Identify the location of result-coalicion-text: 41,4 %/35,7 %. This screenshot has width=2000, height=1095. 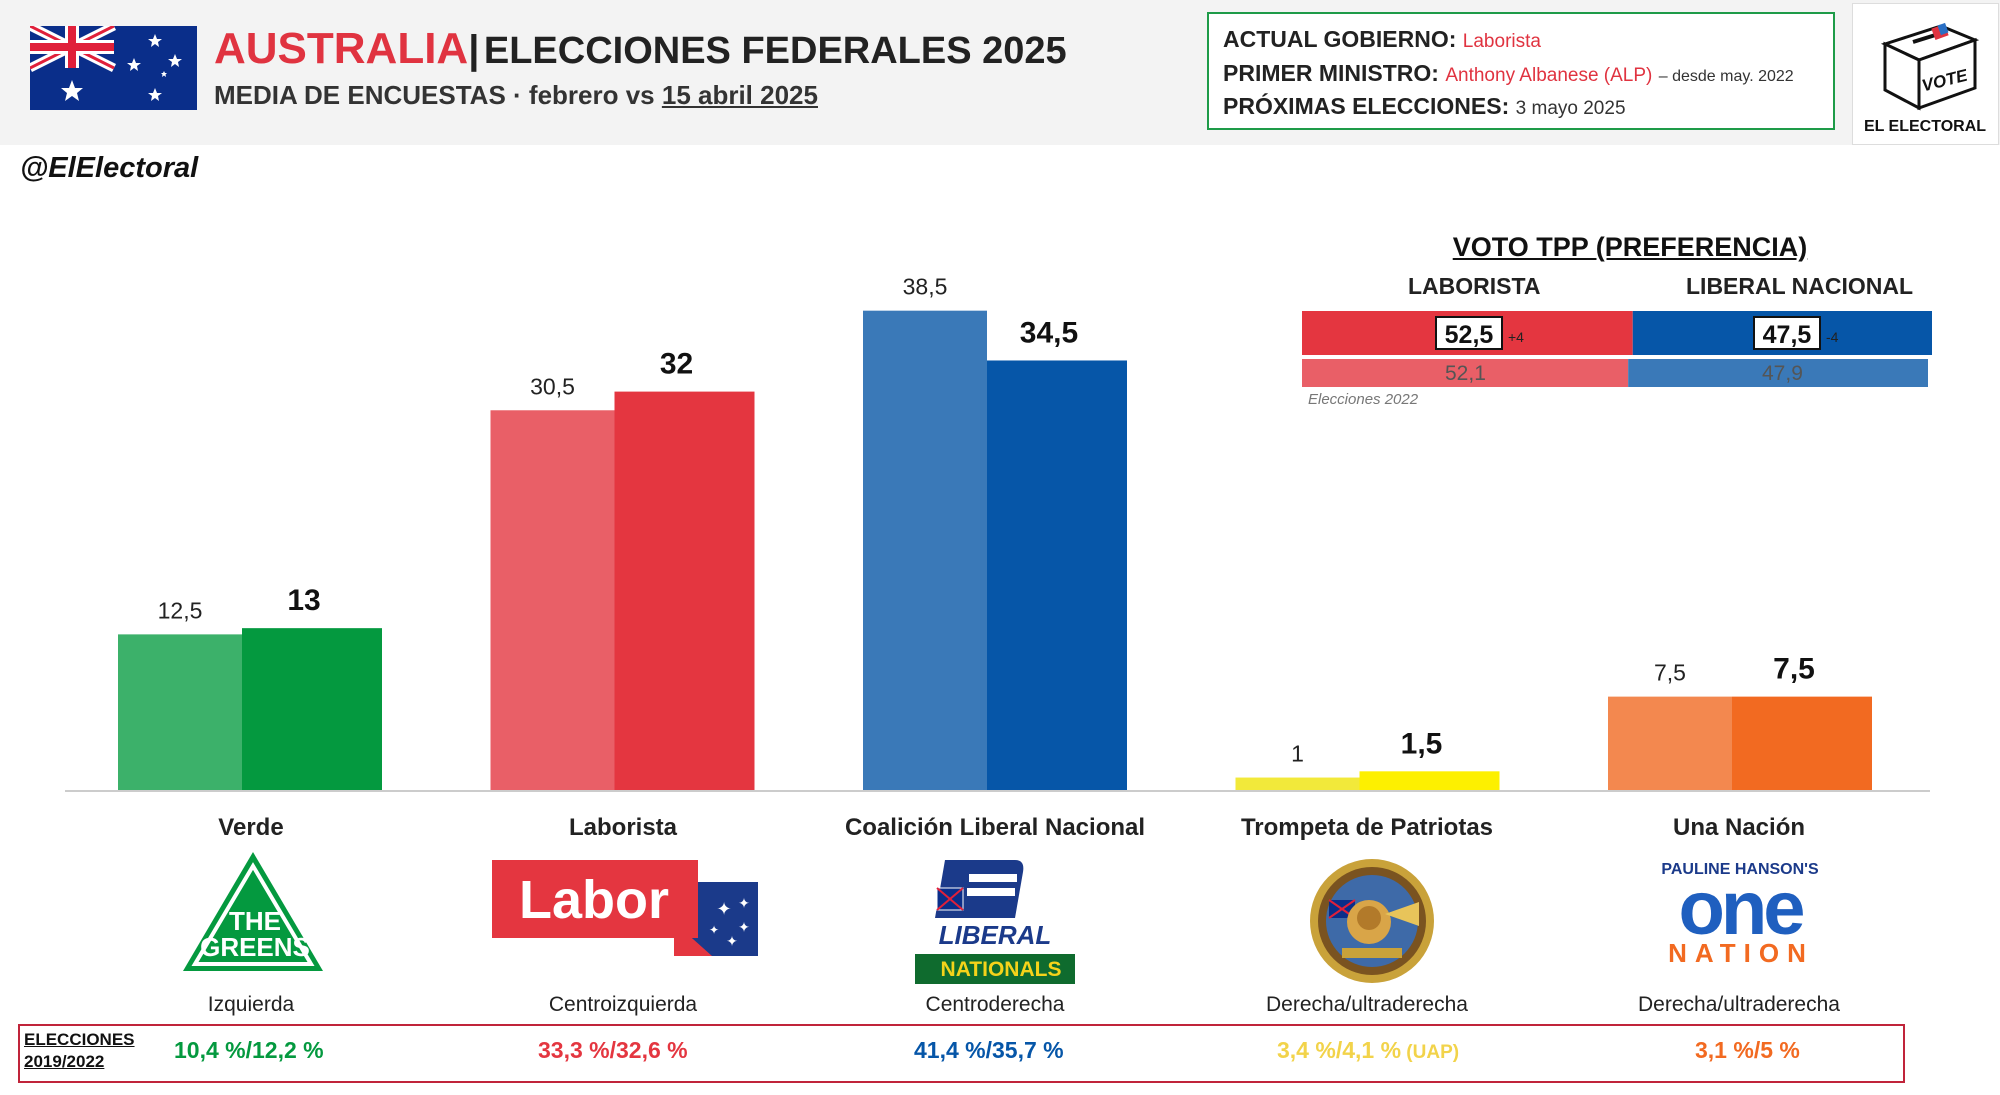
(989, 1050).